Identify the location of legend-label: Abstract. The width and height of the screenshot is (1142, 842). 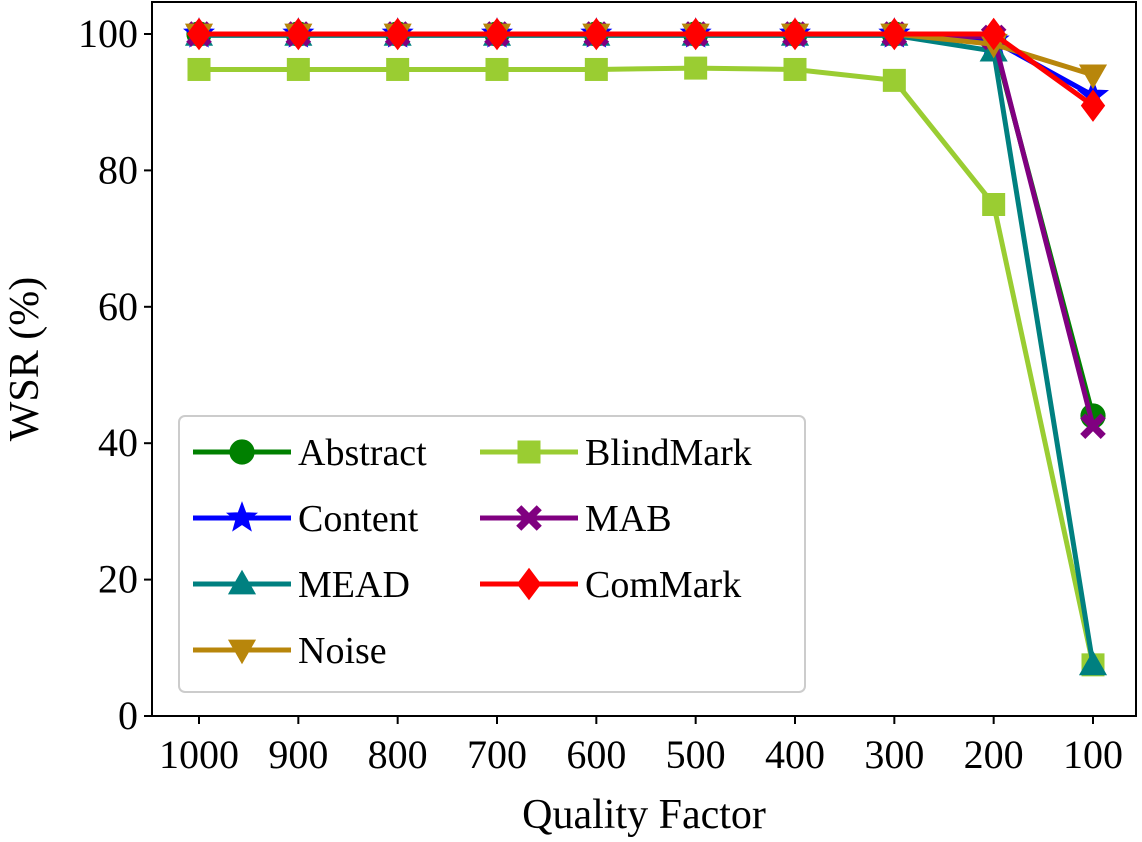
(362, 453).